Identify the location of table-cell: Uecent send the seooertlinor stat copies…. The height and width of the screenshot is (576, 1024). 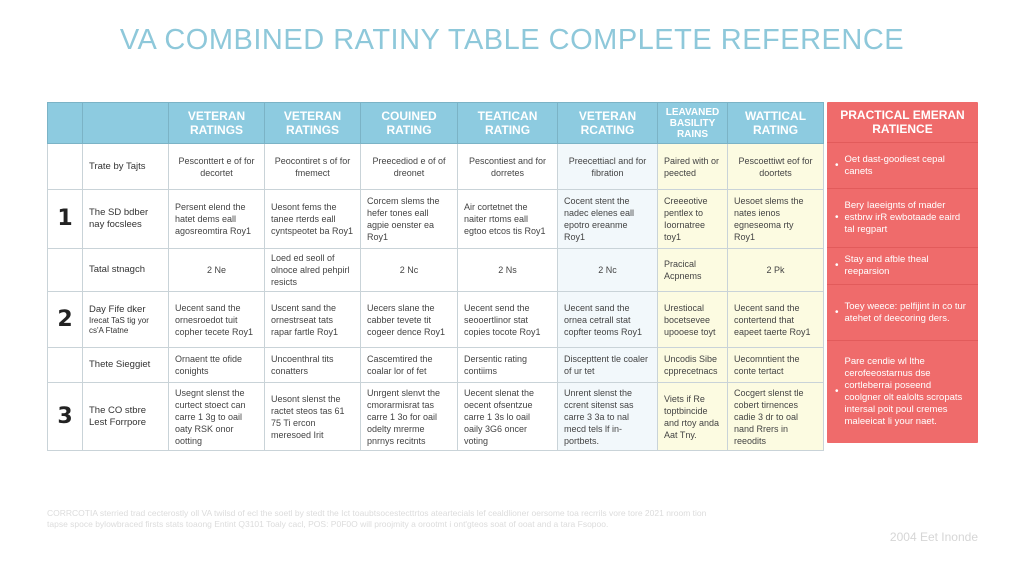
(507, 319).